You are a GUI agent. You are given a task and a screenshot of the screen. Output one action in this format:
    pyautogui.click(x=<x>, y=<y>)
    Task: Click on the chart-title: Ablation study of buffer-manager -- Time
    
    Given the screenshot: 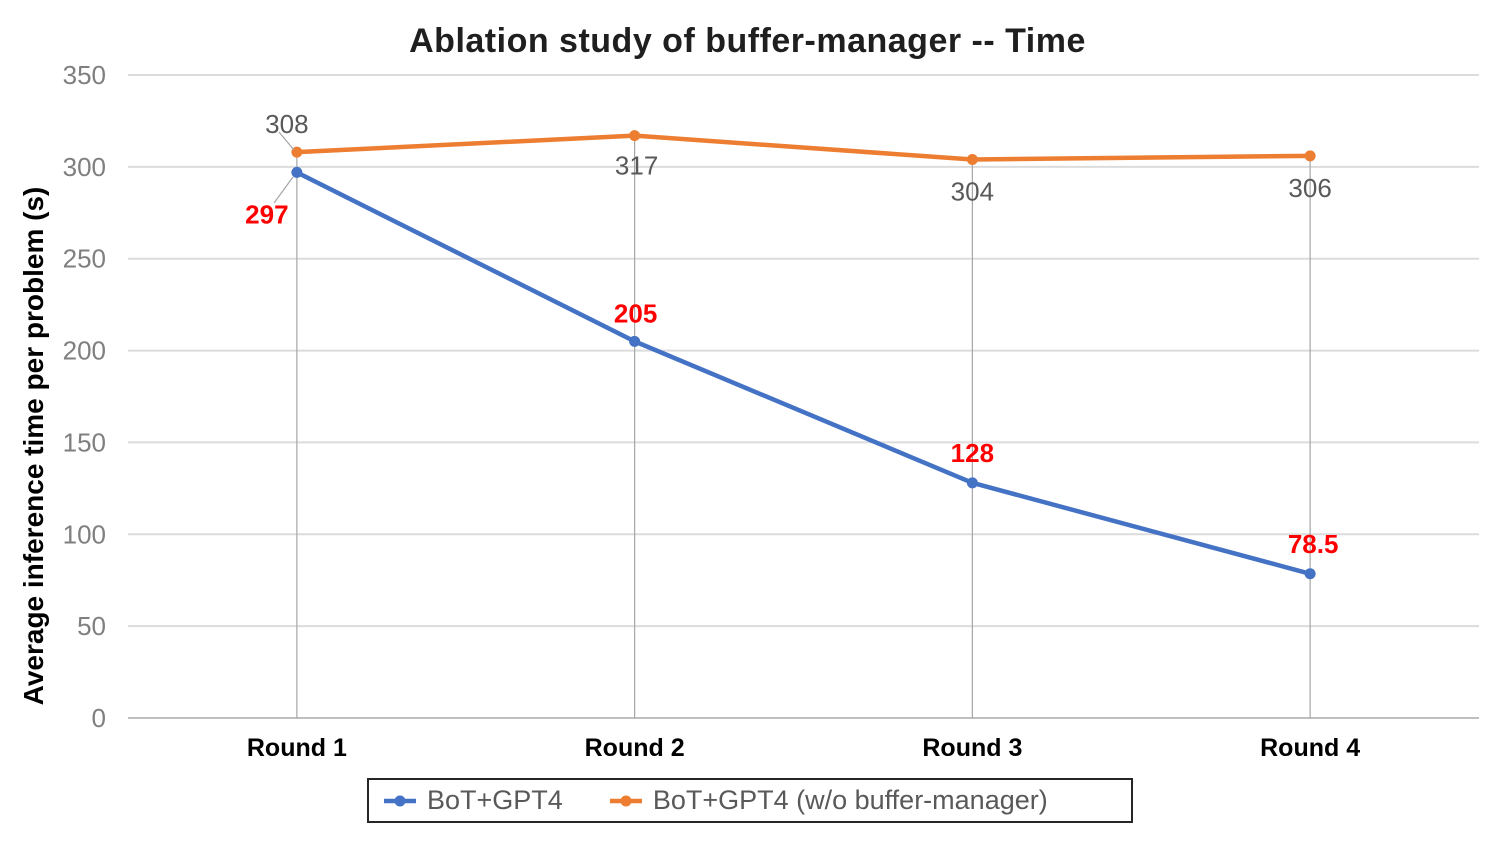 What is the action you would take?
    pyautogui.click(x=747, y=41)
    